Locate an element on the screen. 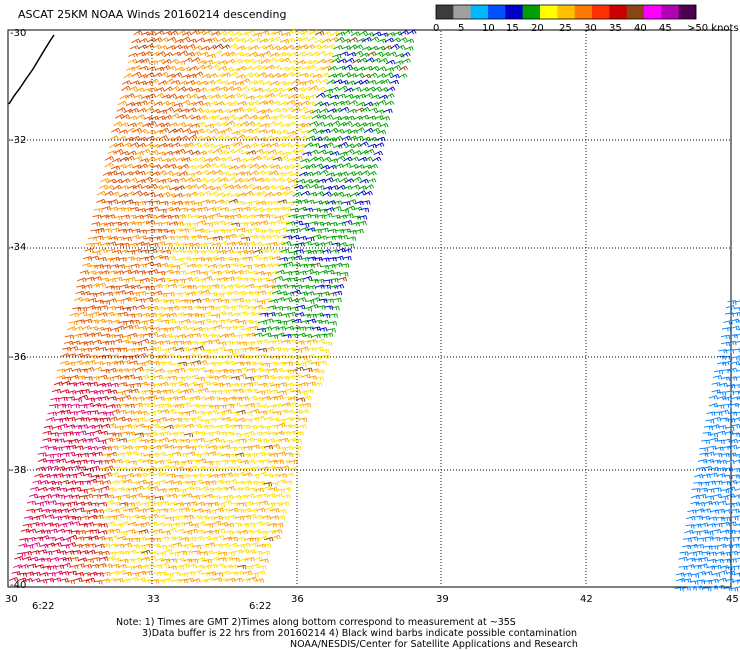 Image resolution: width=740 pixels, height=650 pixels. colorbar-labels: 0 5 10 15 20 25 30 35 40 45 >50 knots is located at coordinates (586, 28).